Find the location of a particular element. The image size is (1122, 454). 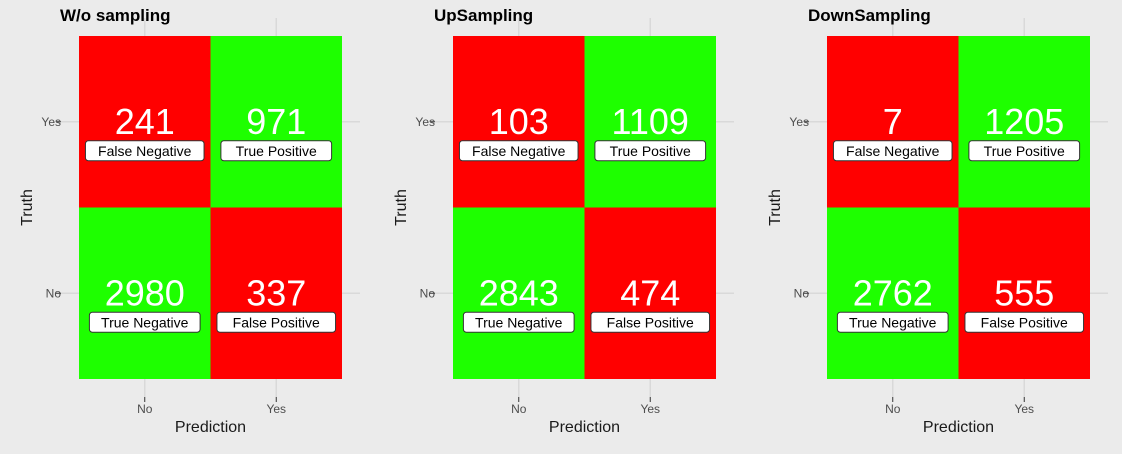

cell-count-label: 103 is located at coordinates (519, 121).